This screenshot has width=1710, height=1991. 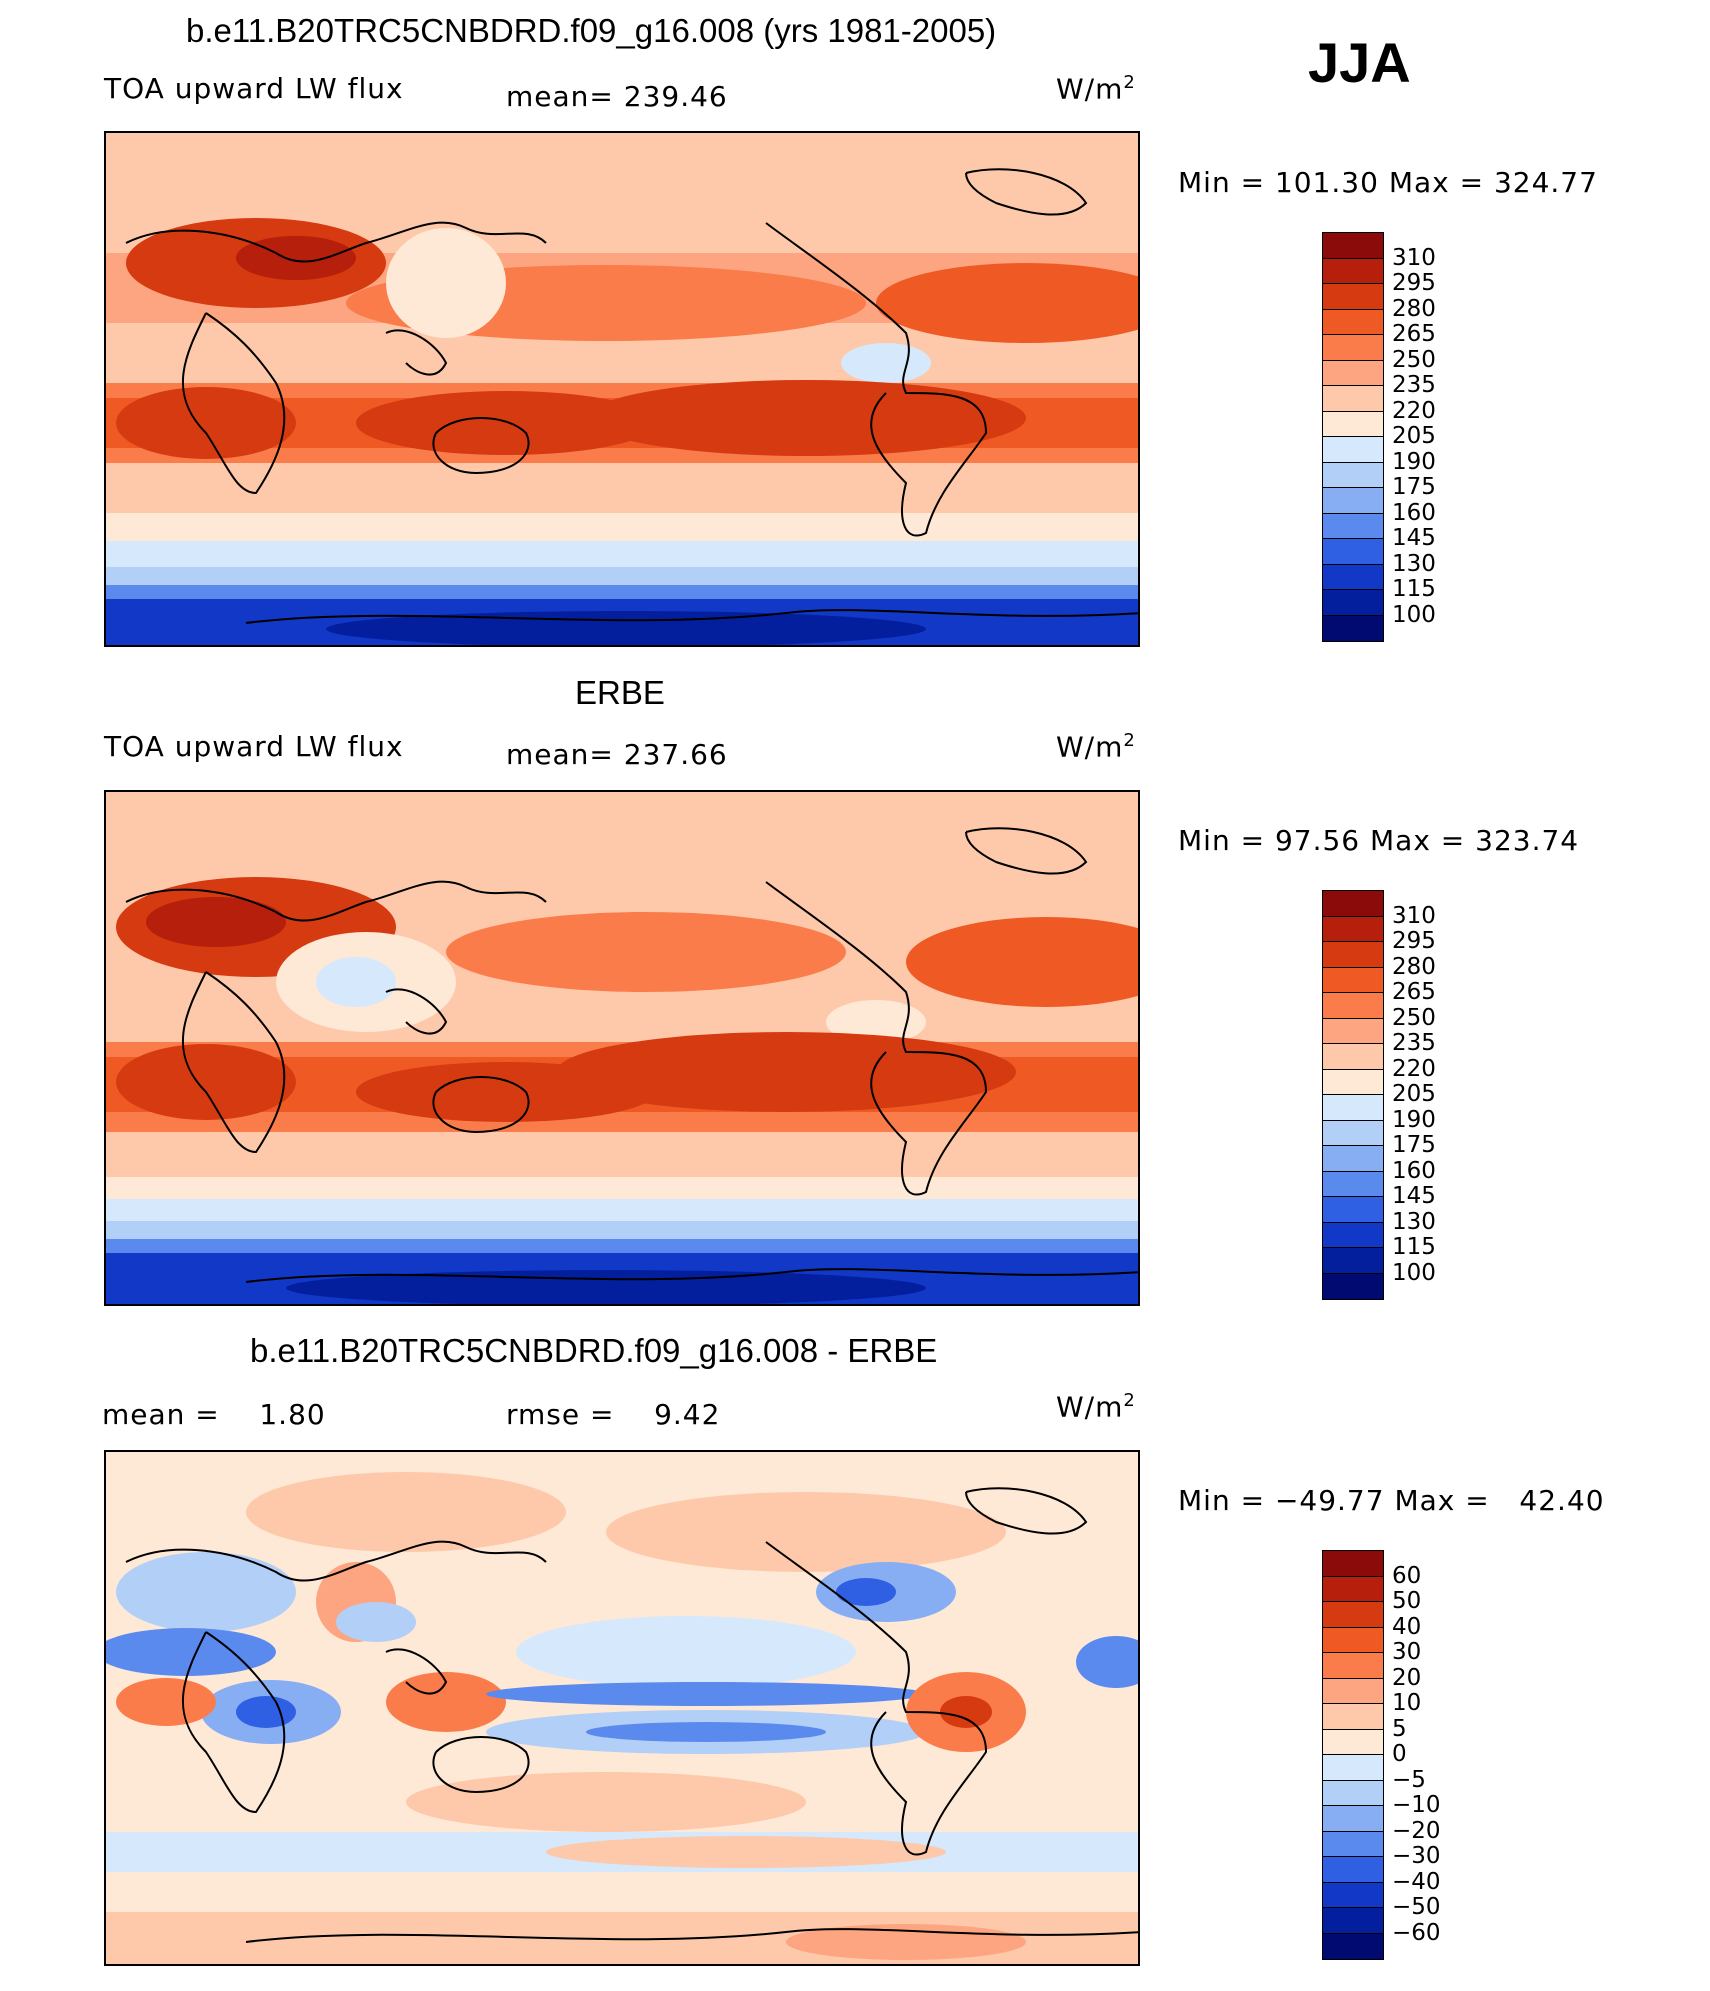 I want to click on panel2-colorbar, so click(x=1353, y=1095).